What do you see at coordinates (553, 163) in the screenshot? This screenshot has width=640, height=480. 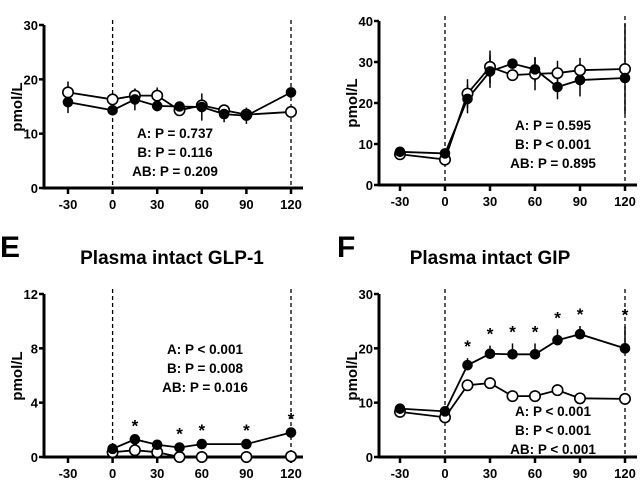 I see `stat-label: AB: P = 0.895` at bounding box center [553, 163].